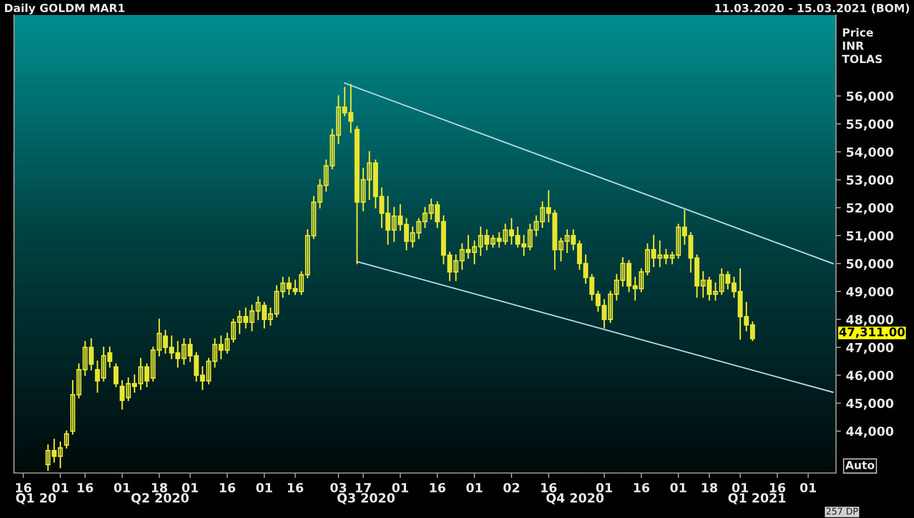  What do you see at coordinates (160, 498) in the screenshot?
I see `text: Q2 2020` at bounding box center [160, 498].